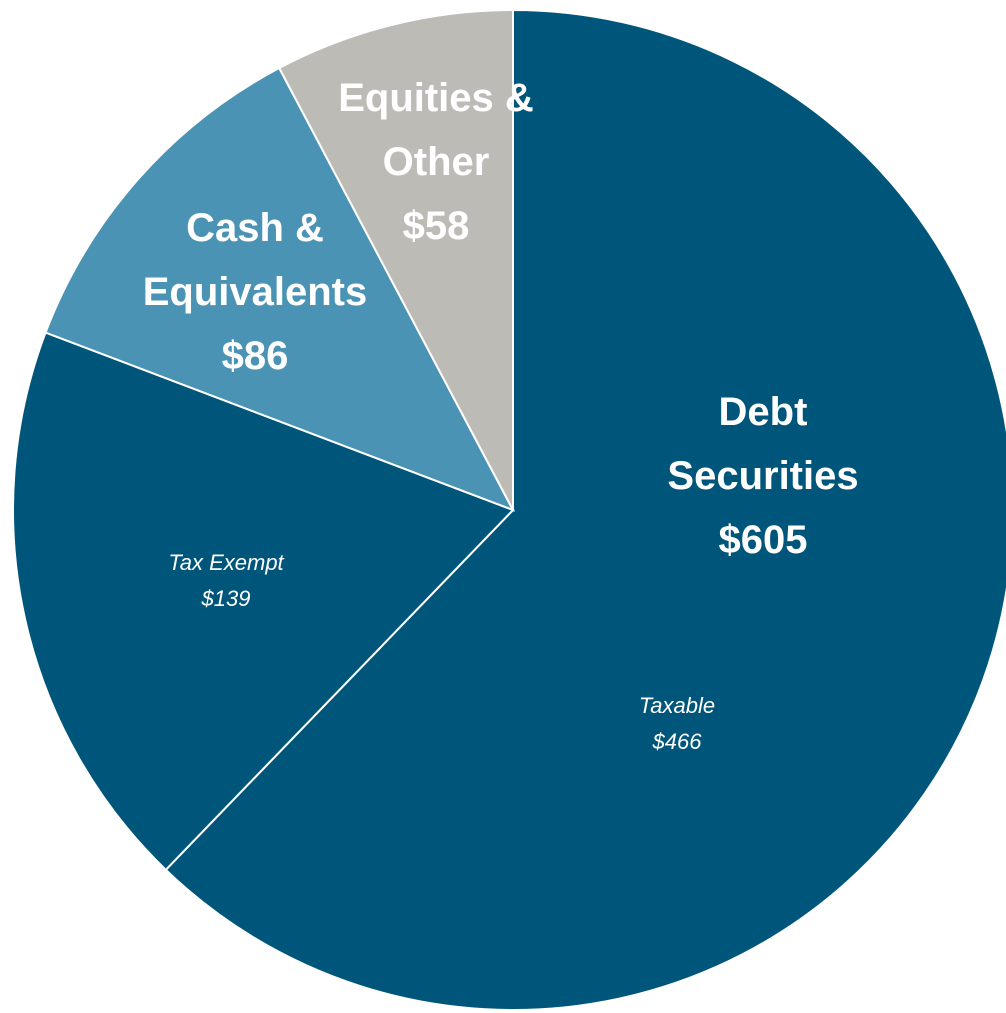 The image size is (1006, 1013). I want to click on category-name: Taxable, so click(677, 705).